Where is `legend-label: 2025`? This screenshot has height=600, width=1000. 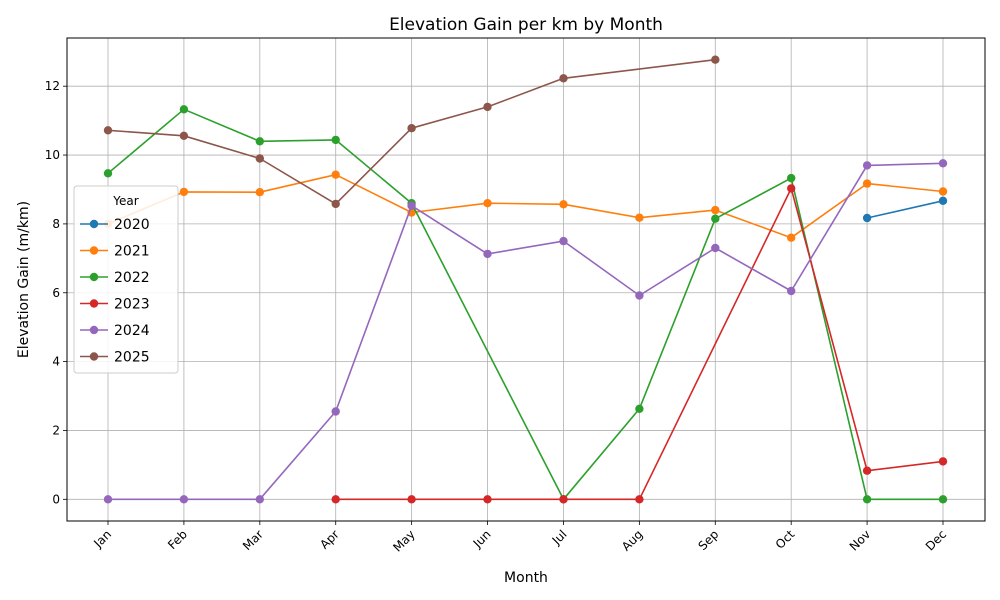
legend-label: 2025 is located at coordinates (132, 358).